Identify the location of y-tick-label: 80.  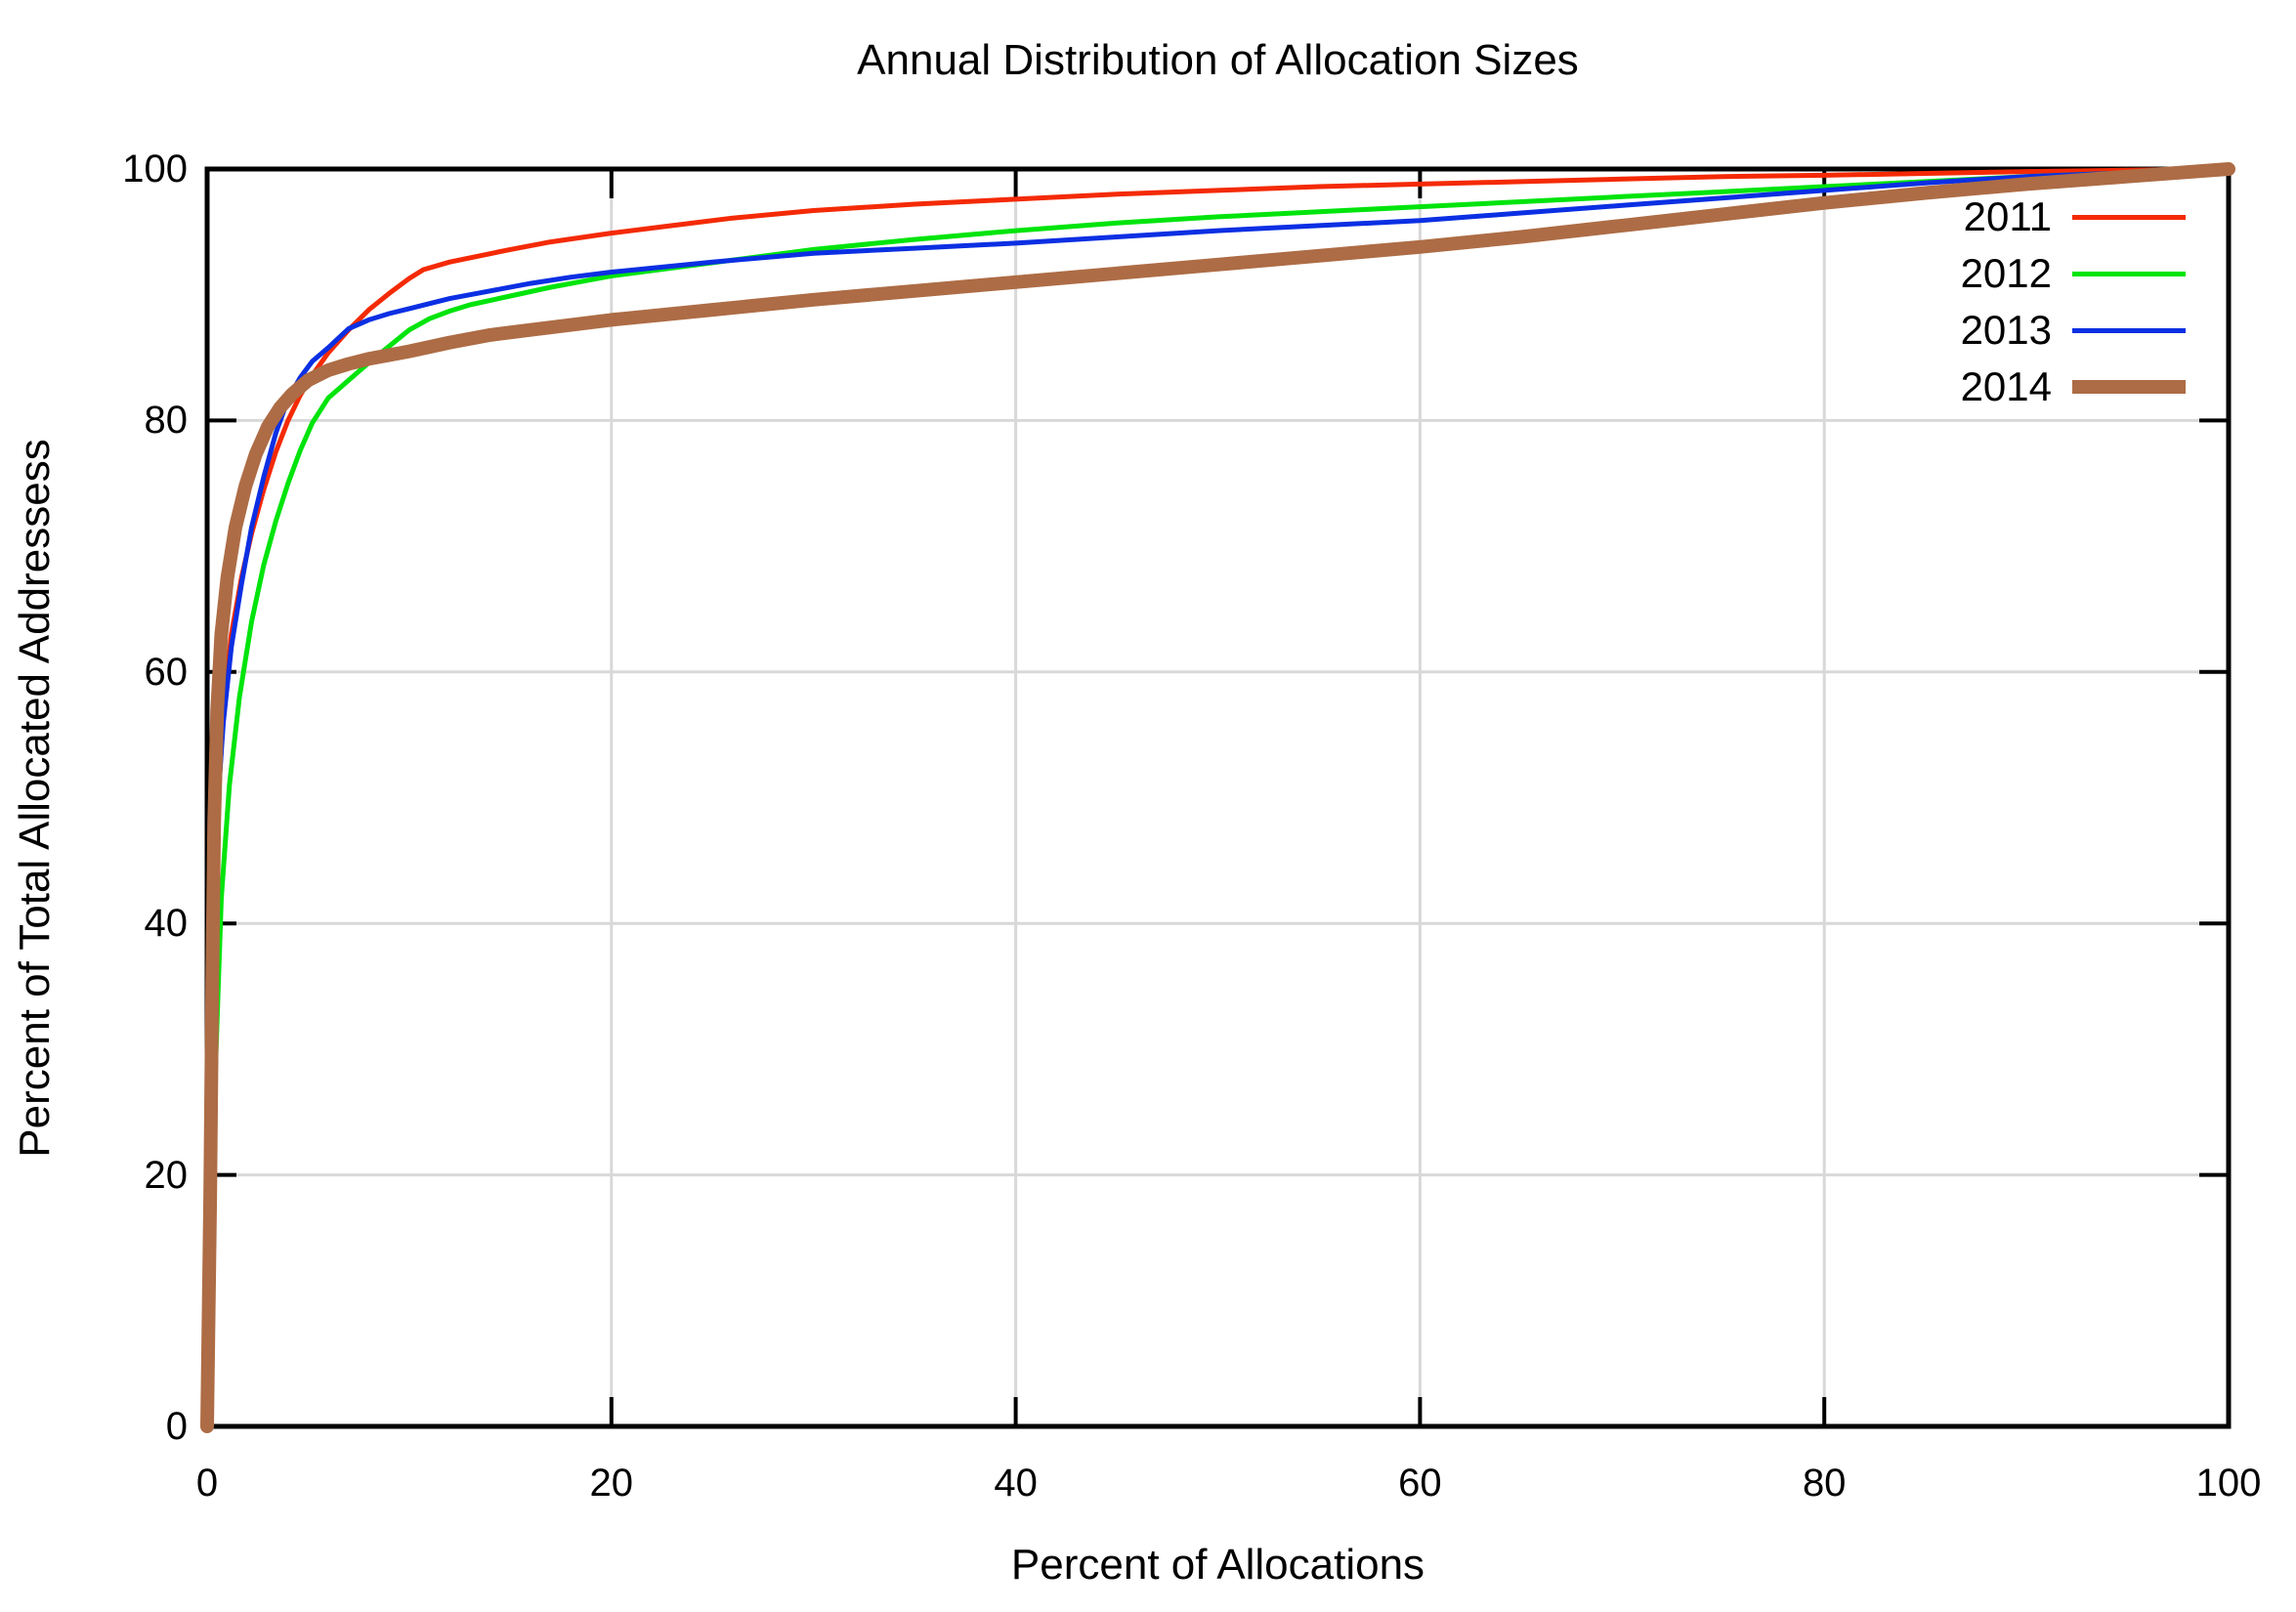
(166, 421).